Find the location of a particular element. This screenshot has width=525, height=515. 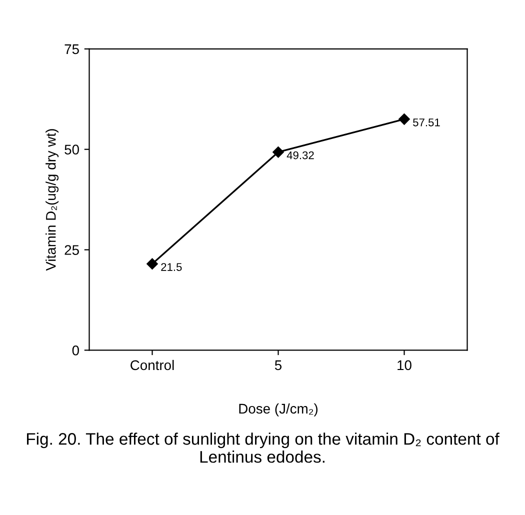

x-axis-title: Dose (J/cm₂) is located at coordinates (278, 409).